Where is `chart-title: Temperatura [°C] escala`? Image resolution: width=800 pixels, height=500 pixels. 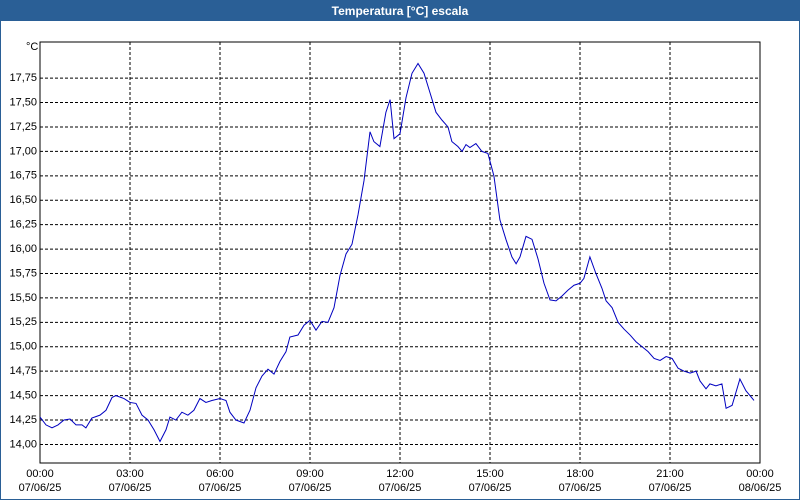 chart-title: Temperatura [°C] escala is located at coordinates (400, 11).